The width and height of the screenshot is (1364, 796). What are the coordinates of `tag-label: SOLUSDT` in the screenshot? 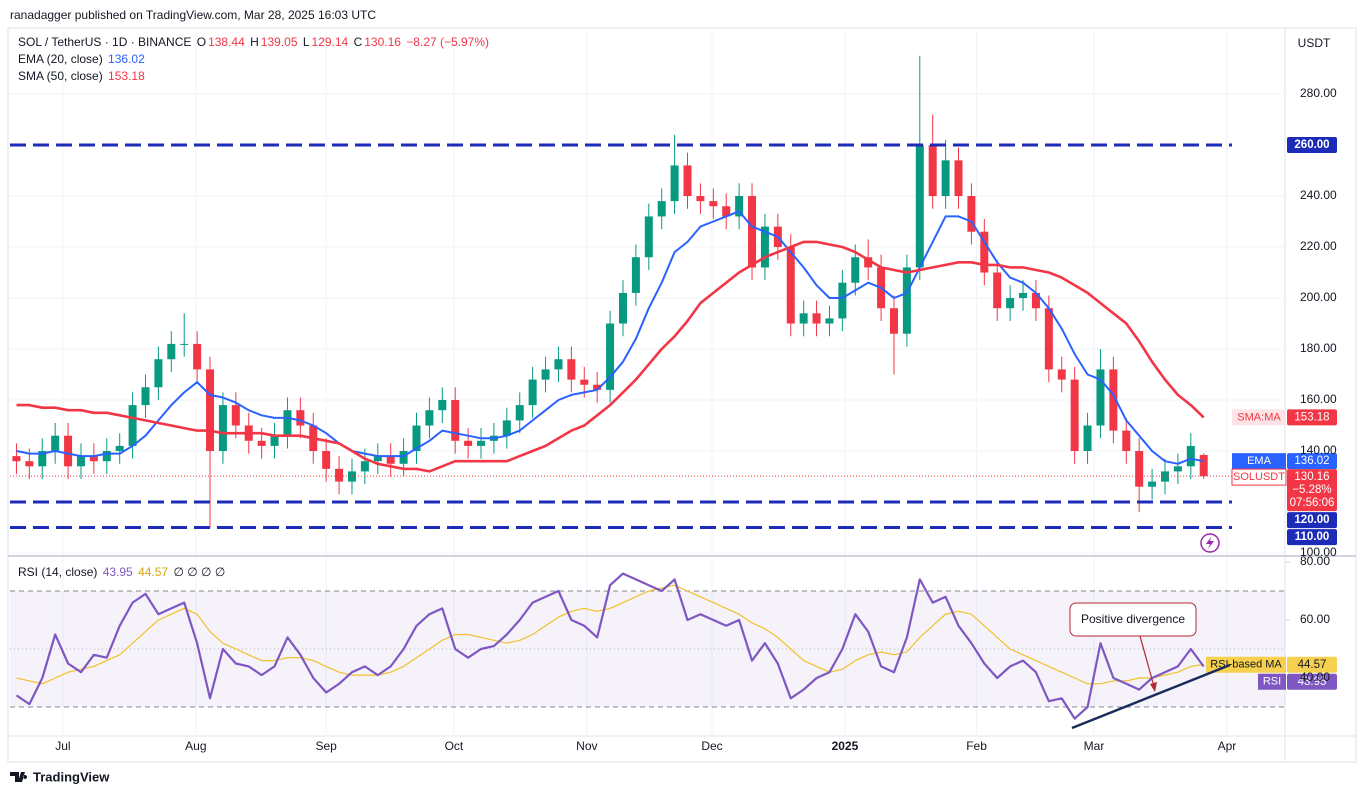 It's located at (1259, 477).